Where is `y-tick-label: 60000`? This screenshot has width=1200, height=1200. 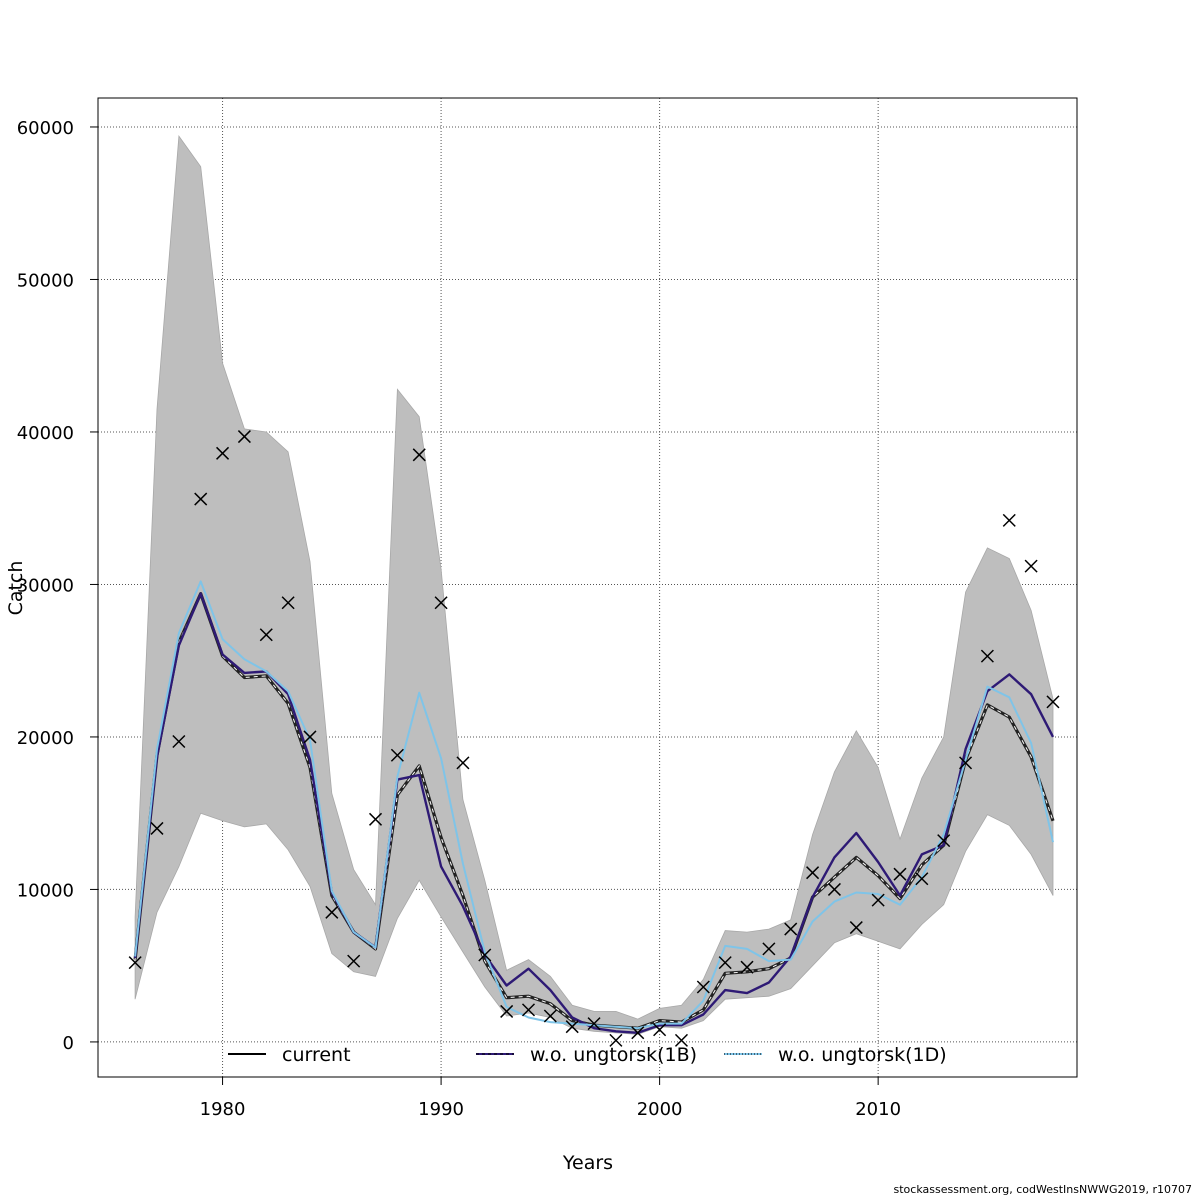 y-tick-label: 60000 is located at coordinates (45, 128).